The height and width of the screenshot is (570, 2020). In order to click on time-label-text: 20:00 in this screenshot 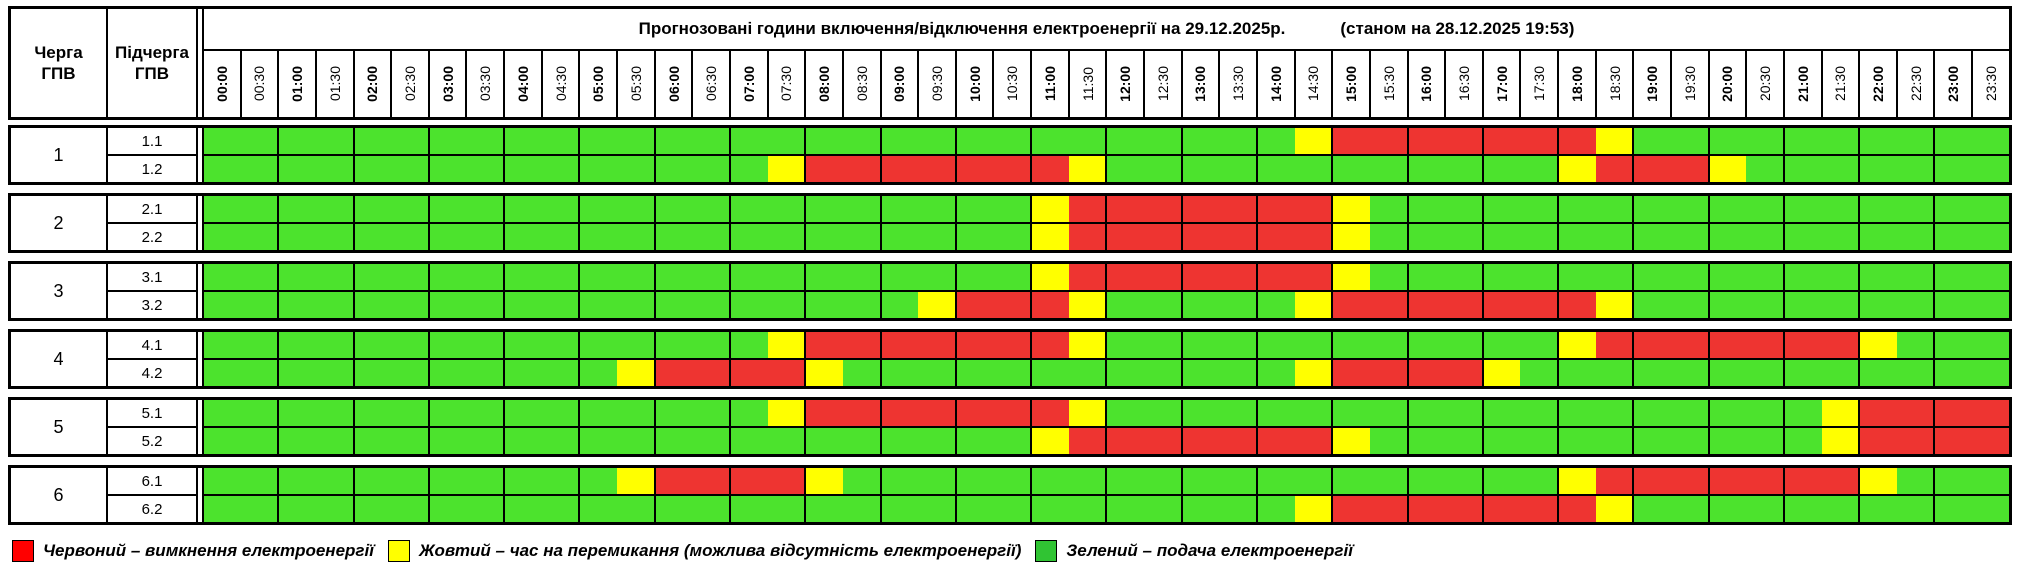, I will do `click(1727, 84)`.